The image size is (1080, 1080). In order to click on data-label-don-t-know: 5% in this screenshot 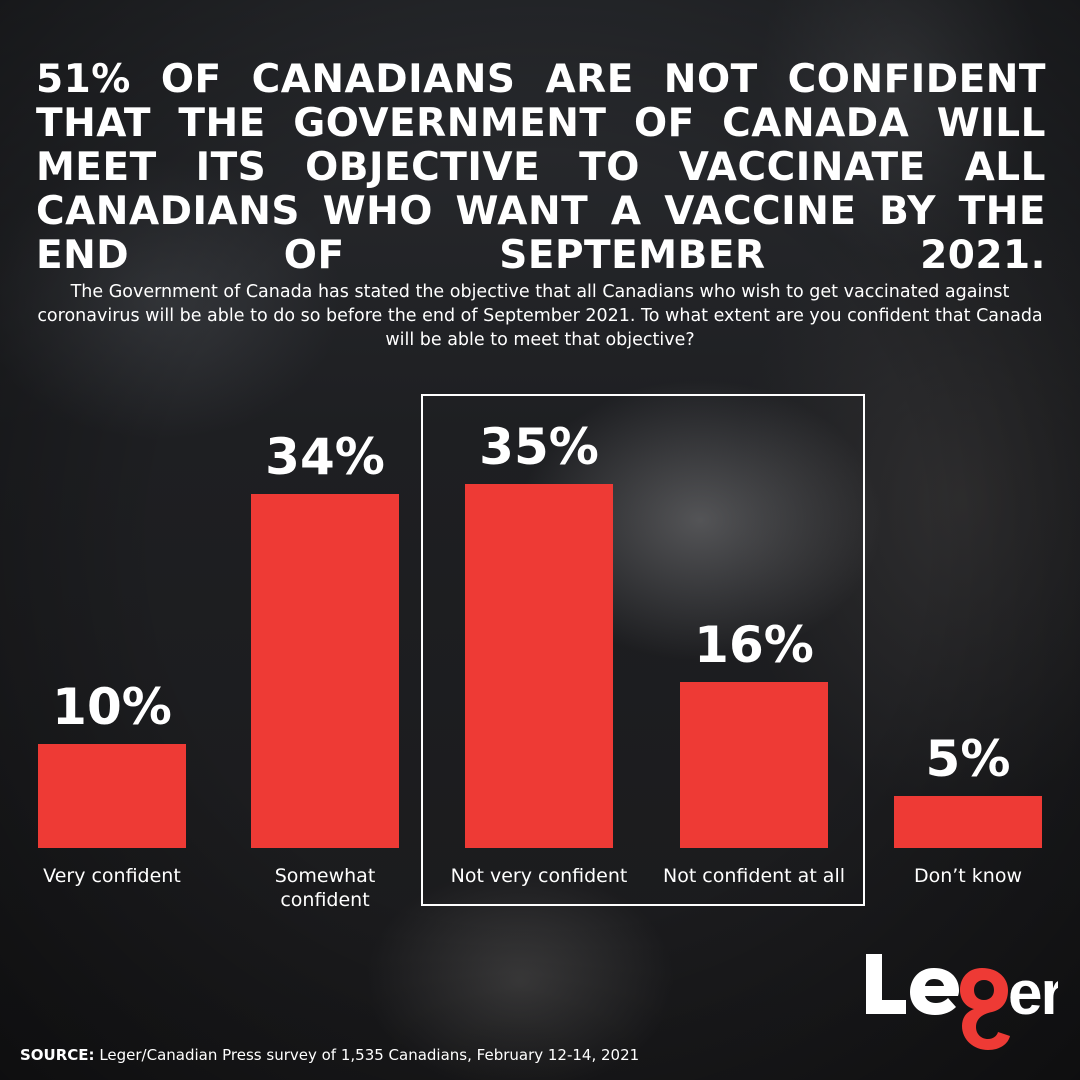, I will do `click(968, 759)`.